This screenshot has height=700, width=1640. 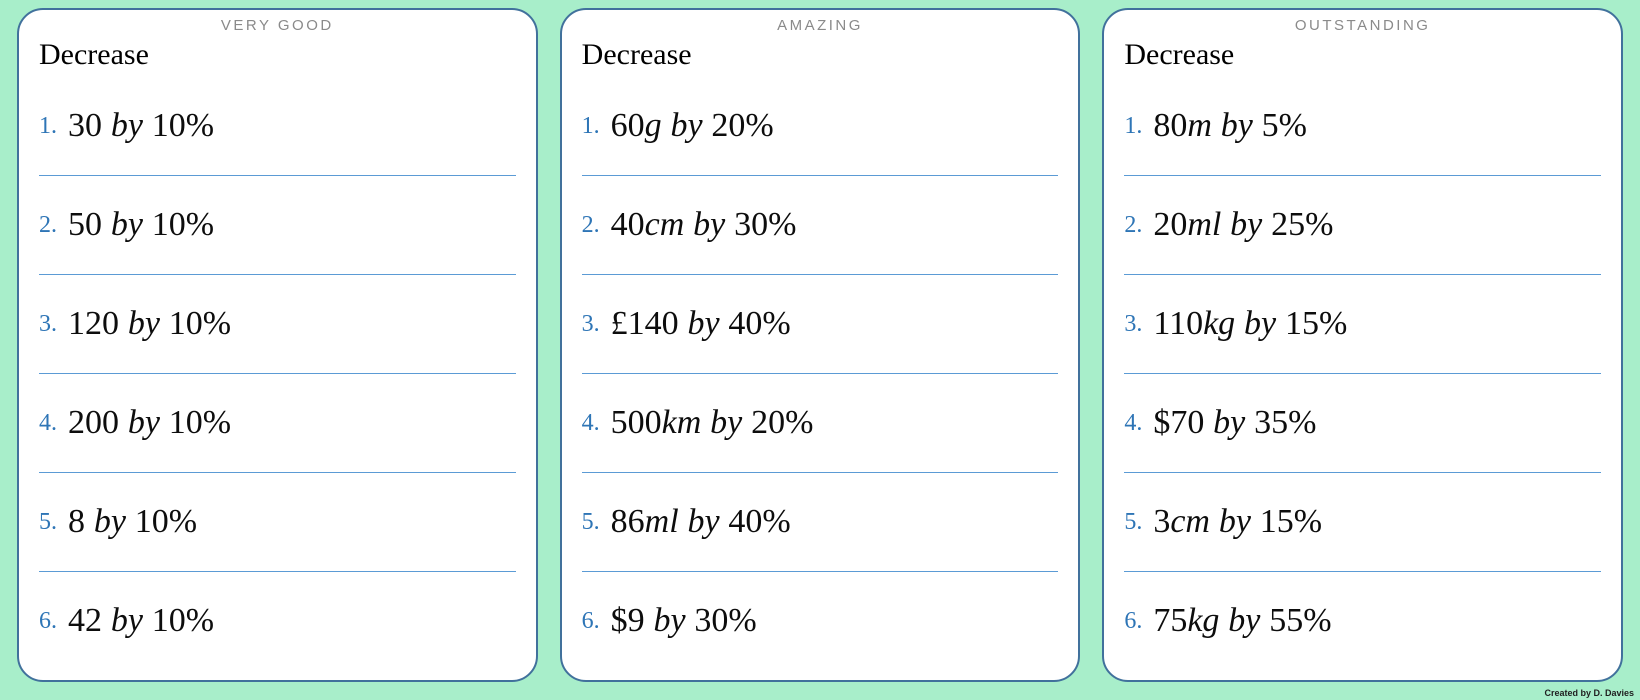 What do you see at coordinates (277, 225) in the screenshot?
I see `exercise-item: 2. 50 by 10%` at bounding box center [277, 225].